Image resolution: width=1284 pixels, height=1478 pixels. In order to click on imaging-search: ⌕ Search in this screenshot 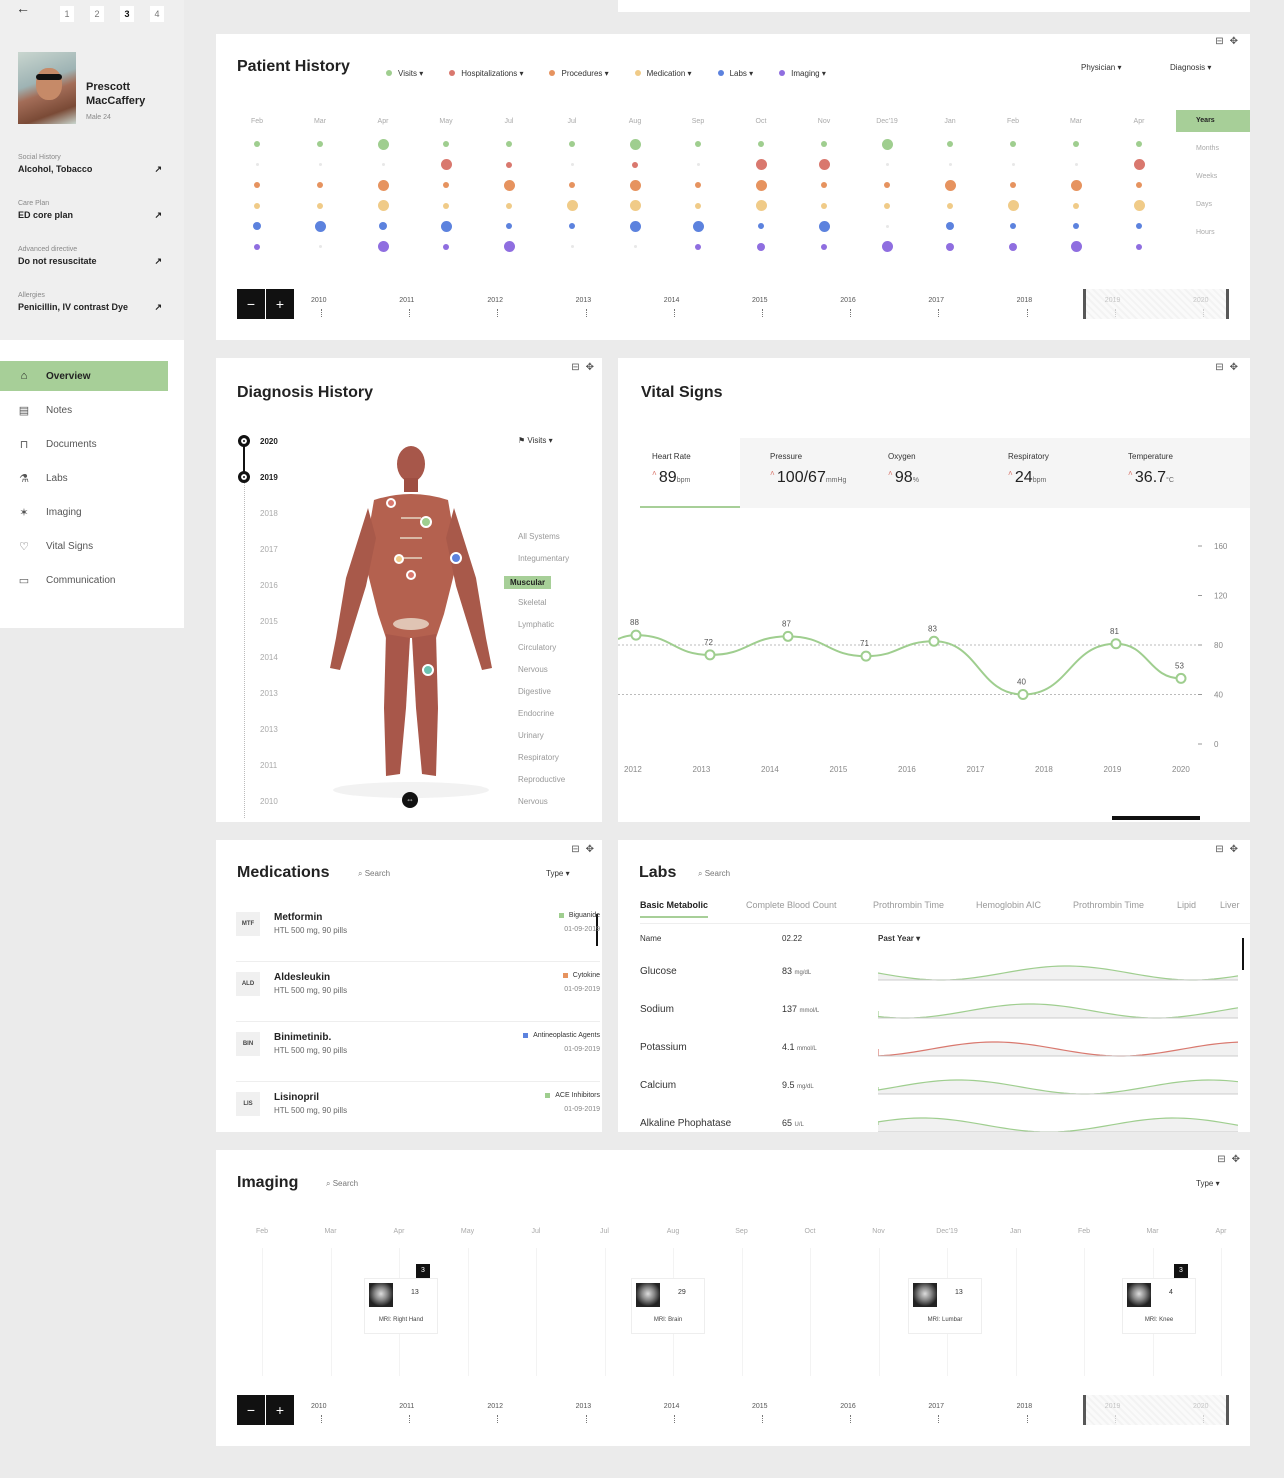, I will do `click(342, 1183)`.